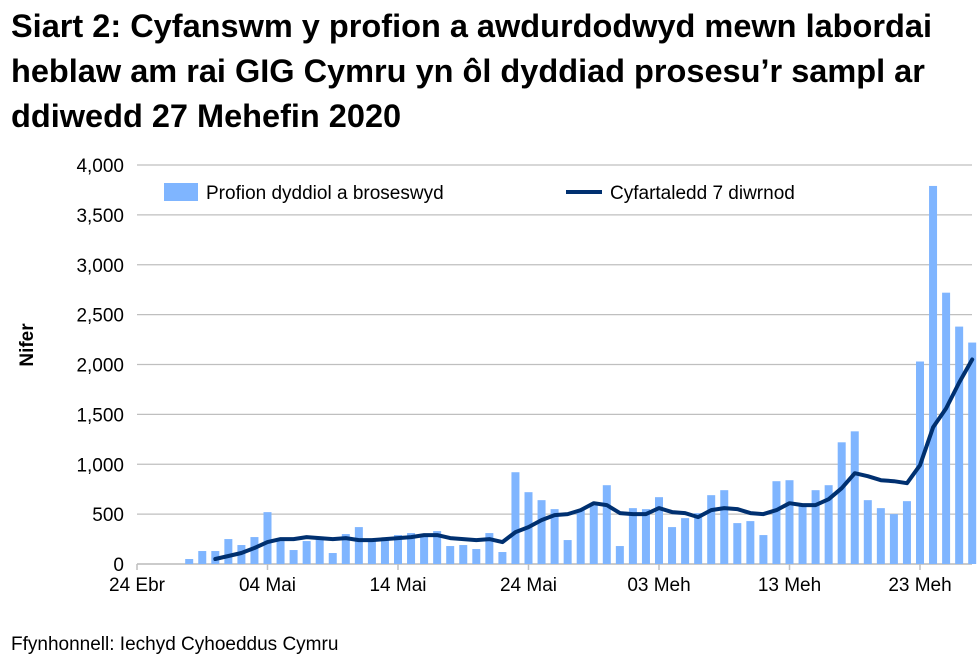 The width and height of the screenshot is (979, 669). What do you see at coordinates (358, 545) in the screenshot?
I see `bar-11-Mai` at bounding box center [358, 545].